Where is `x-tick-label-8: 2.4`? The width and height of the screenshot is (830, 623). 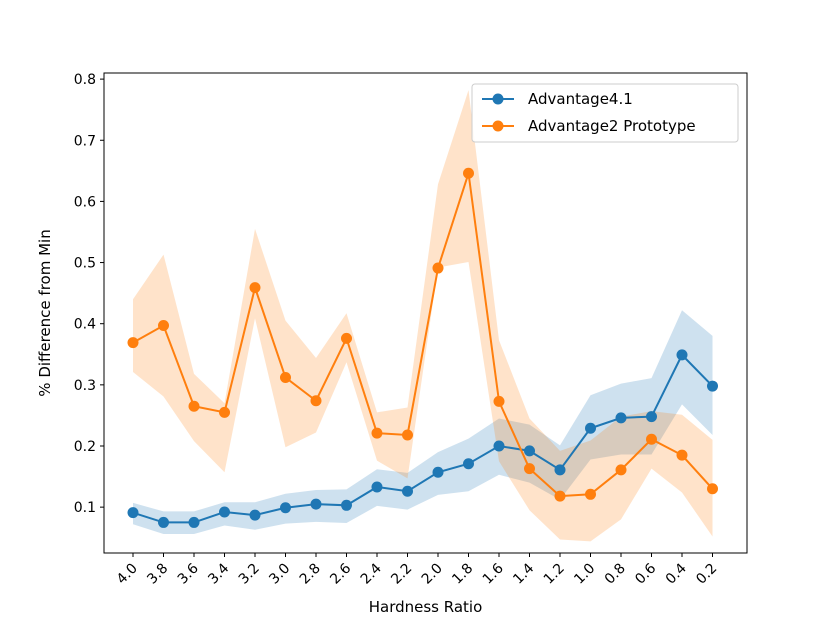
x-tick-label-8: 2.4 is located at coordinates (371, 573).